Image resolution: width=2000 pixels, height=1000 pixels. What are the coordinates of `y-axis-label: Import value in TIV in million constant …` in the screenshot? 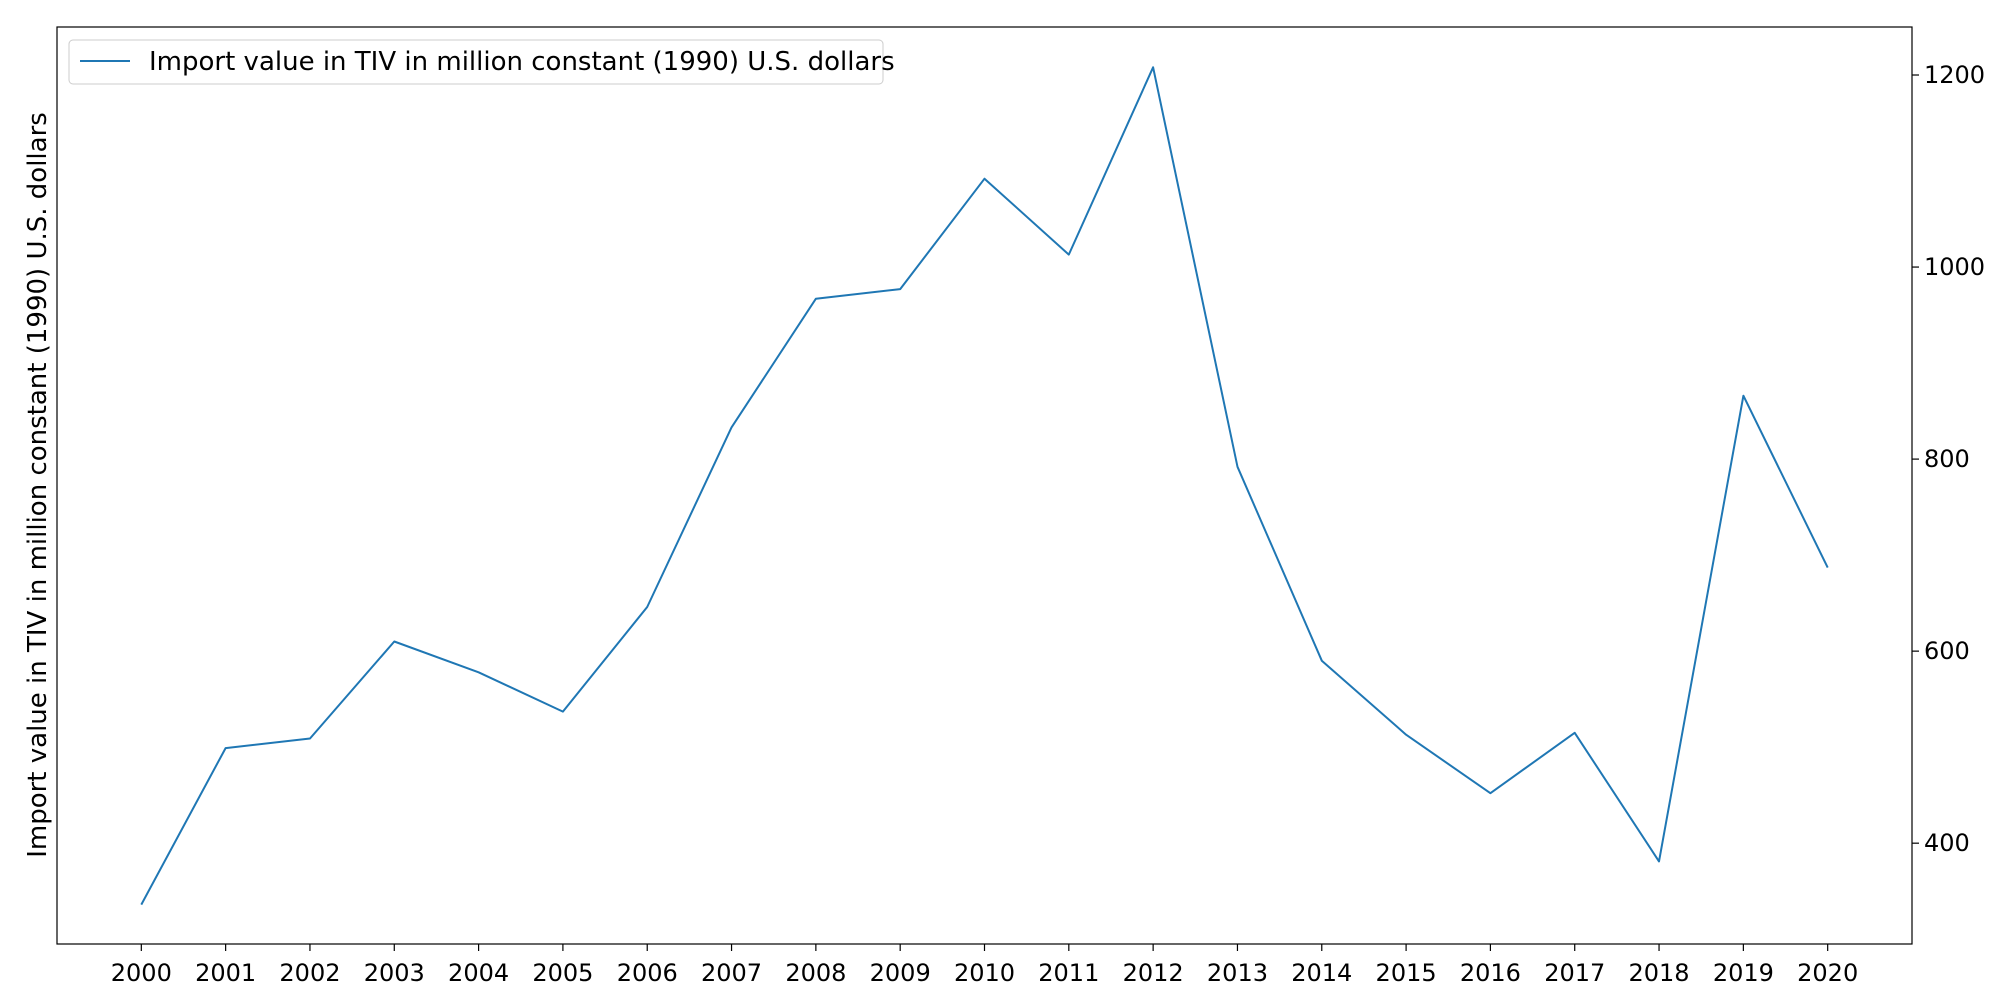 It's located at (38, 485).